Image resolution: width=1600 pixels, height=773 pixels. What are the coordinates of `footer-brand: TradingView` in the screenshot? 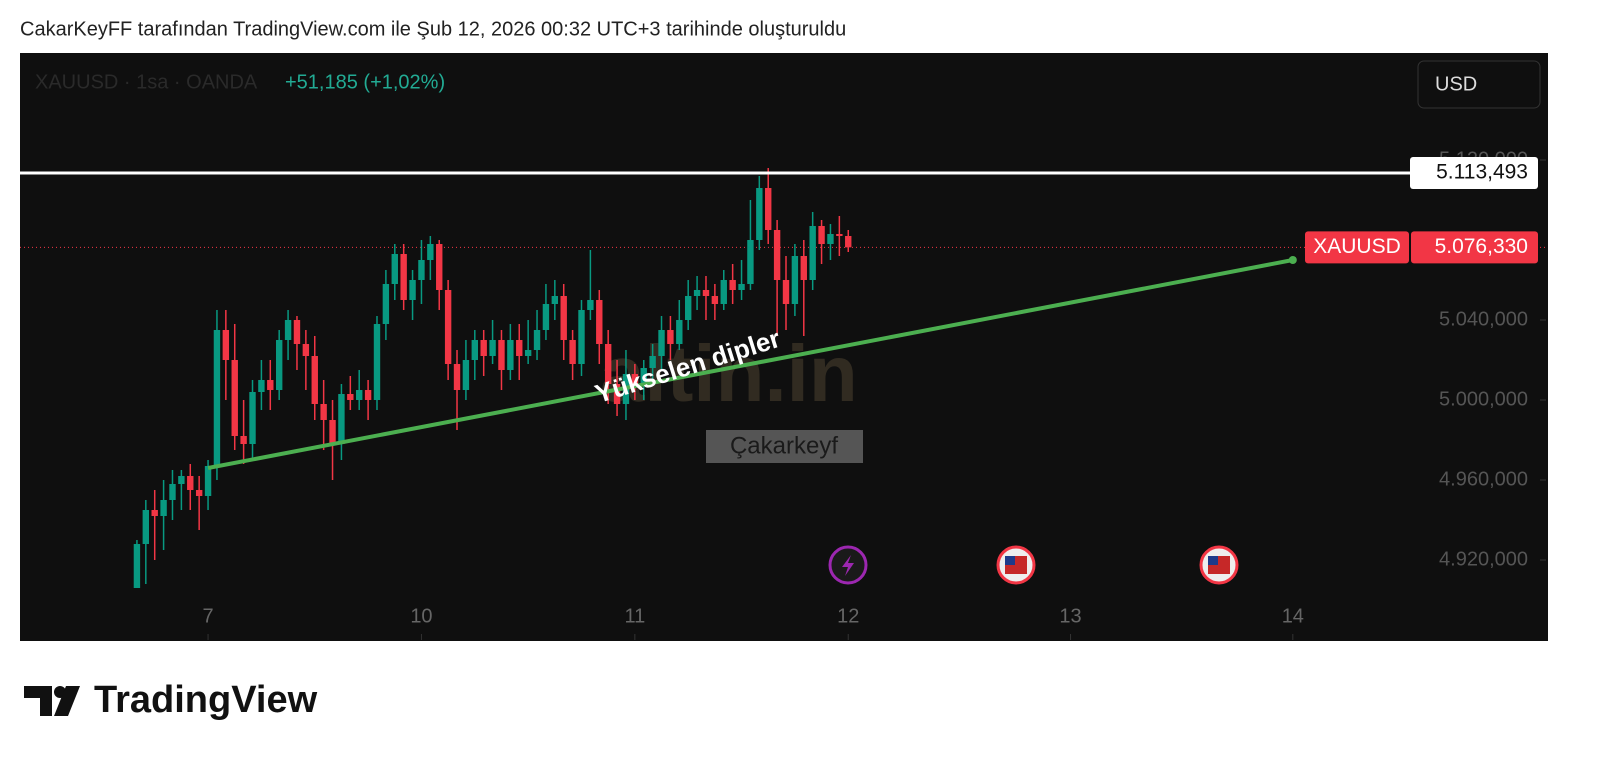 It's located at (206, 700).